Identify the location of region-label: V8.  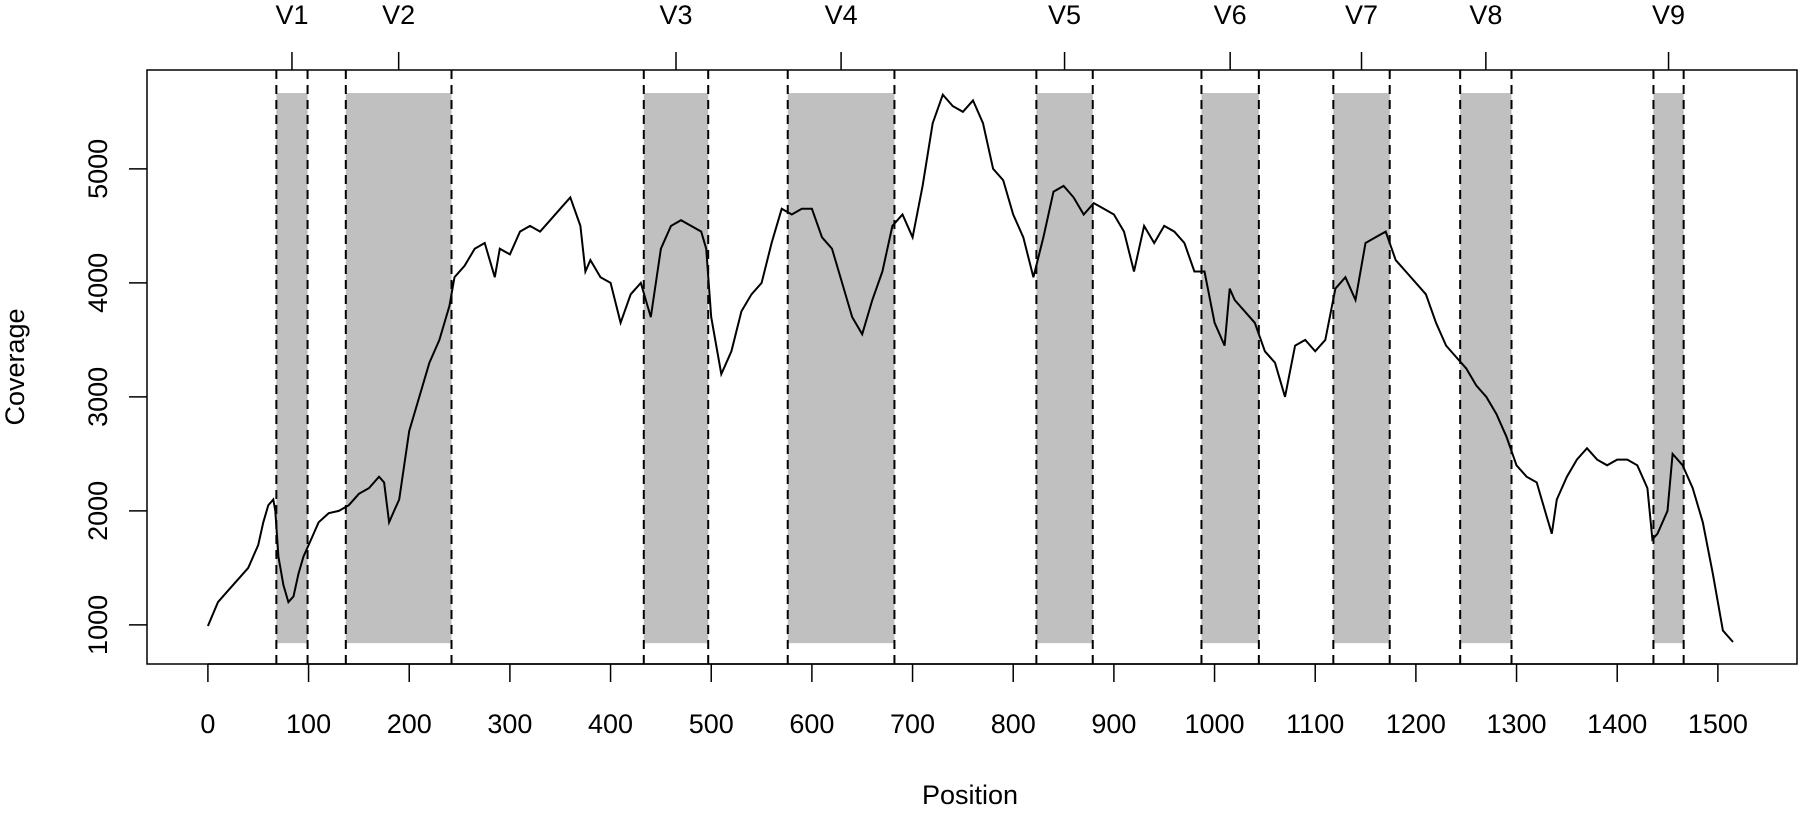
(1485, 15).